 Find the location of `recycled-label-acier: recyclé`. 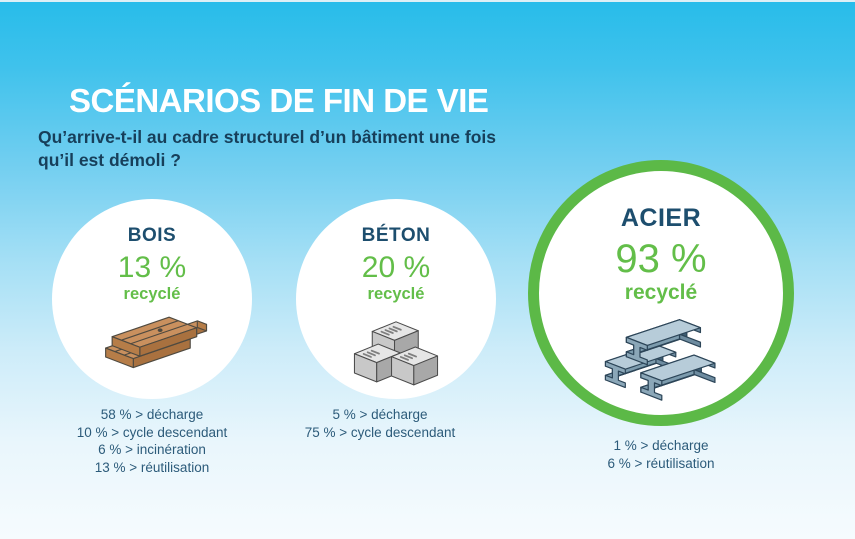

recycled-label-acier: recyclé is located at coordinates (661, 292).